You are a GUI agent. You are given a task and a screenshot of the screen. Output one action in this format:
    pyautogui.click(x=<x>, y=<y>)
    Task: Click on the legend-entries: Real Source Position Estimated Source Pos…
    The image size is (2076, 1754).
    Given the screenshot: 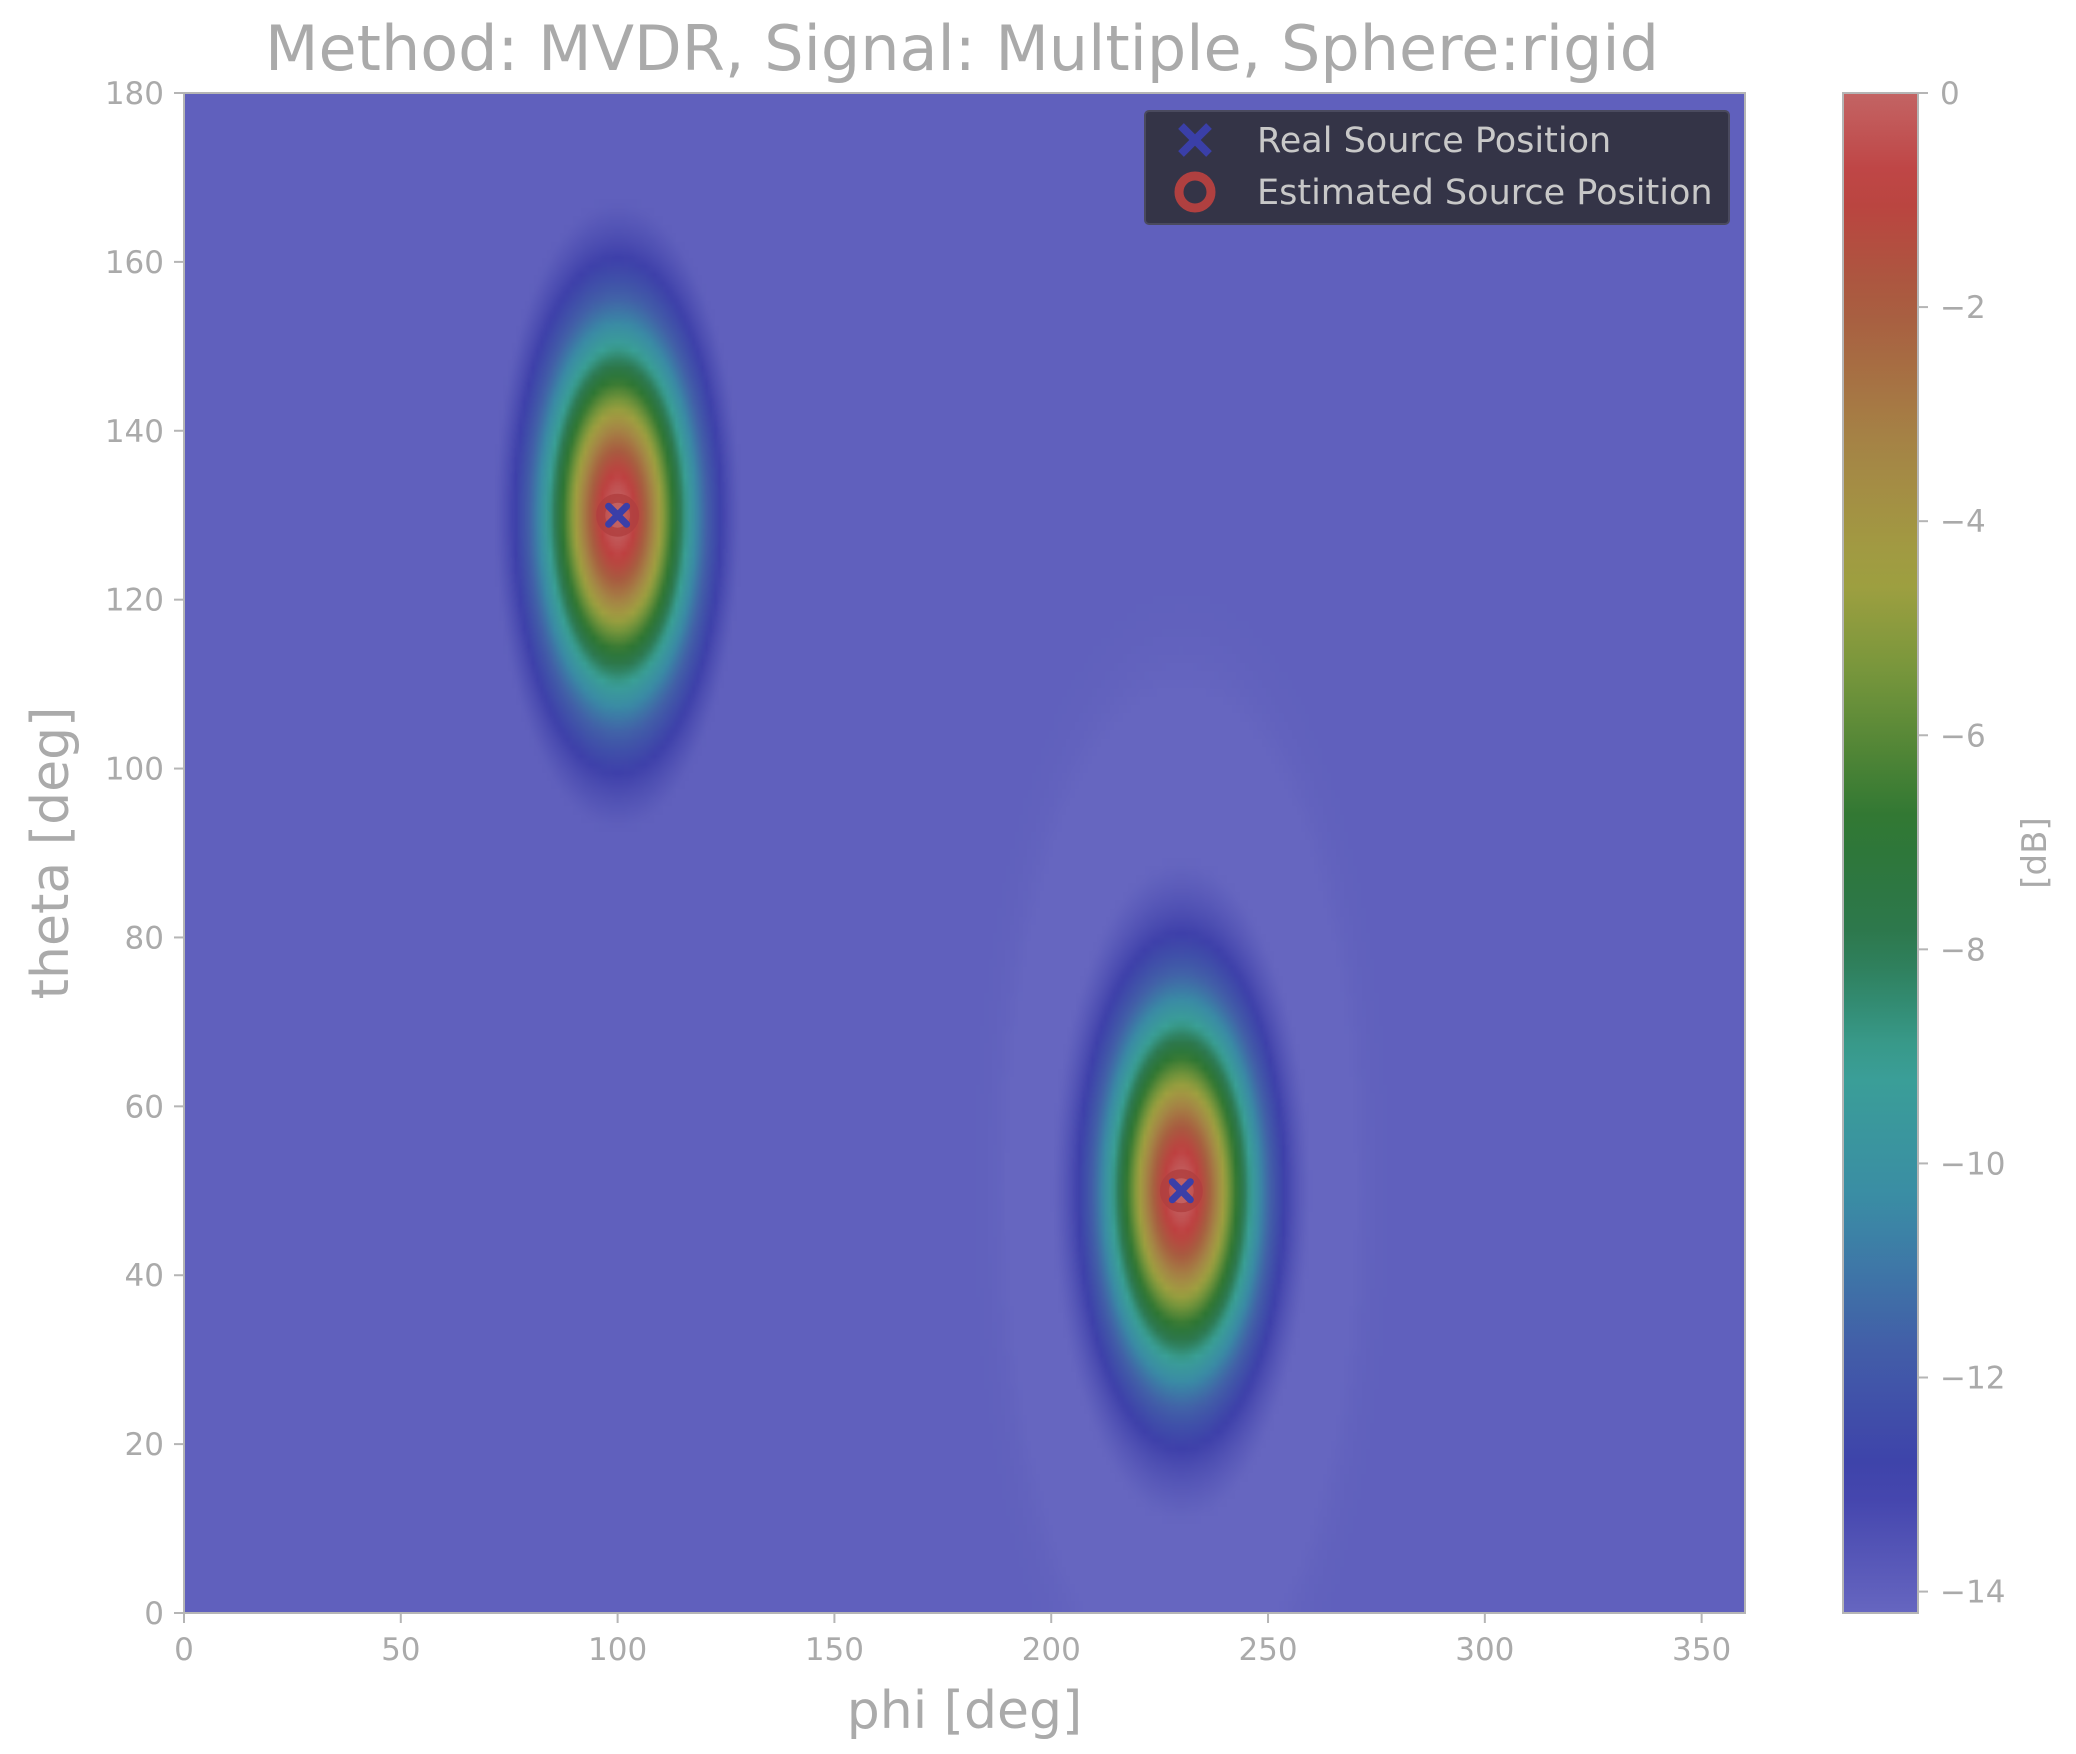 What is the action you would take?
    pyautogui.click(x=1443, y=167)
    